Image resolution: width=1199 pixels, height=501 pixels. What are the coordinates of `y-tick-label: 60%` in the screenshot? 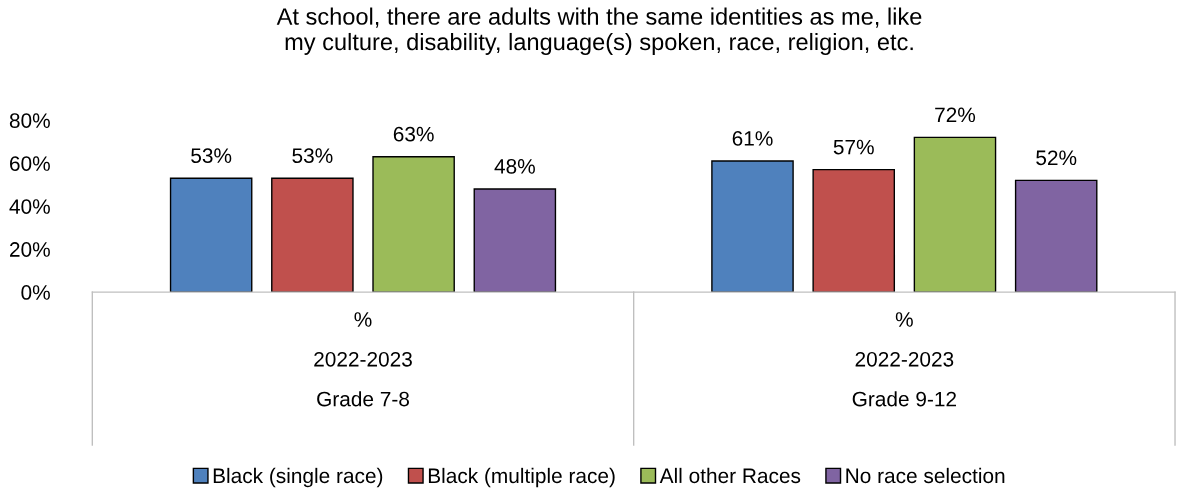 It's located at (30, 163).